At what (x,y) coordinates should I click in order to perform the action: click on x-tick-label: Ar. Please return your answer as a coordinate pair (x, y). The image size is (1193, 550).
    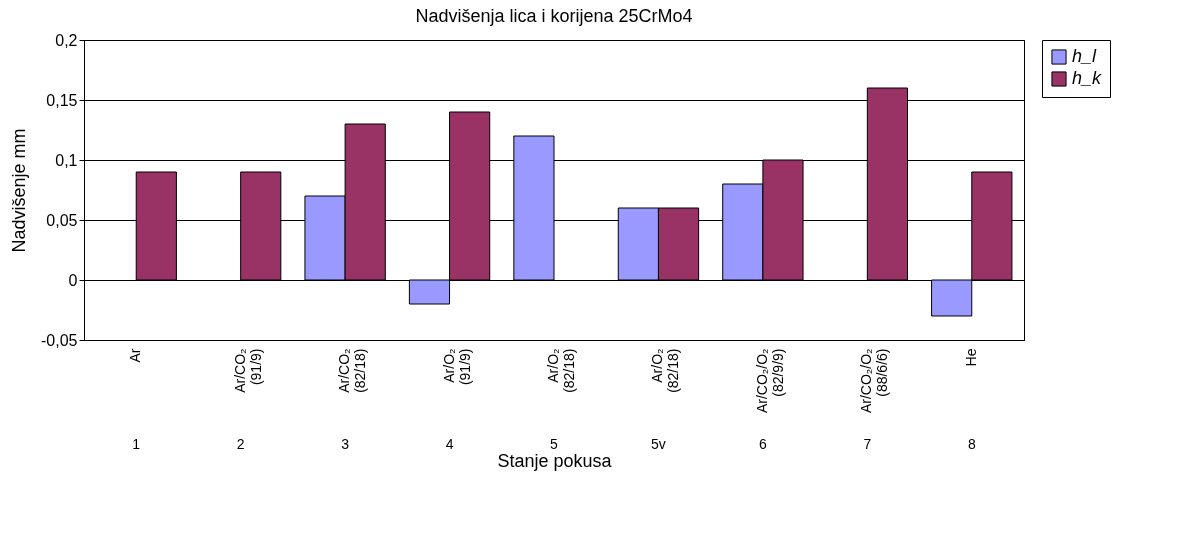
    Looking at the image, I should click on (135, 355).